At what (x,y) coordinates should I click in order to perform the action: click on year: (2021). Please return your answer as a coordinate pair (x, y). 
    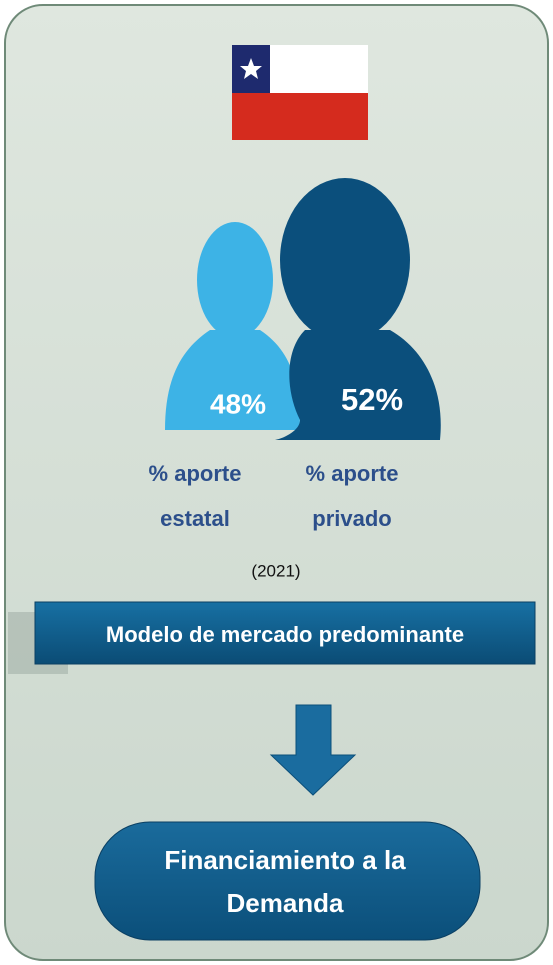
    Looking at the image, I should click on (275, 570).